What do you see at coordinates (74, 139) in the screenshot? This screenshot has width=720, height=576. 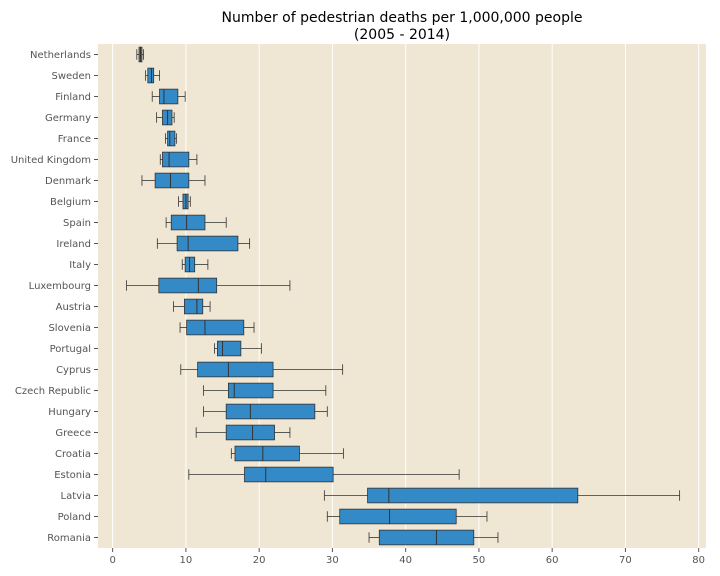 I see `y-tick-label-france: France` at bounding box center [74, 139].